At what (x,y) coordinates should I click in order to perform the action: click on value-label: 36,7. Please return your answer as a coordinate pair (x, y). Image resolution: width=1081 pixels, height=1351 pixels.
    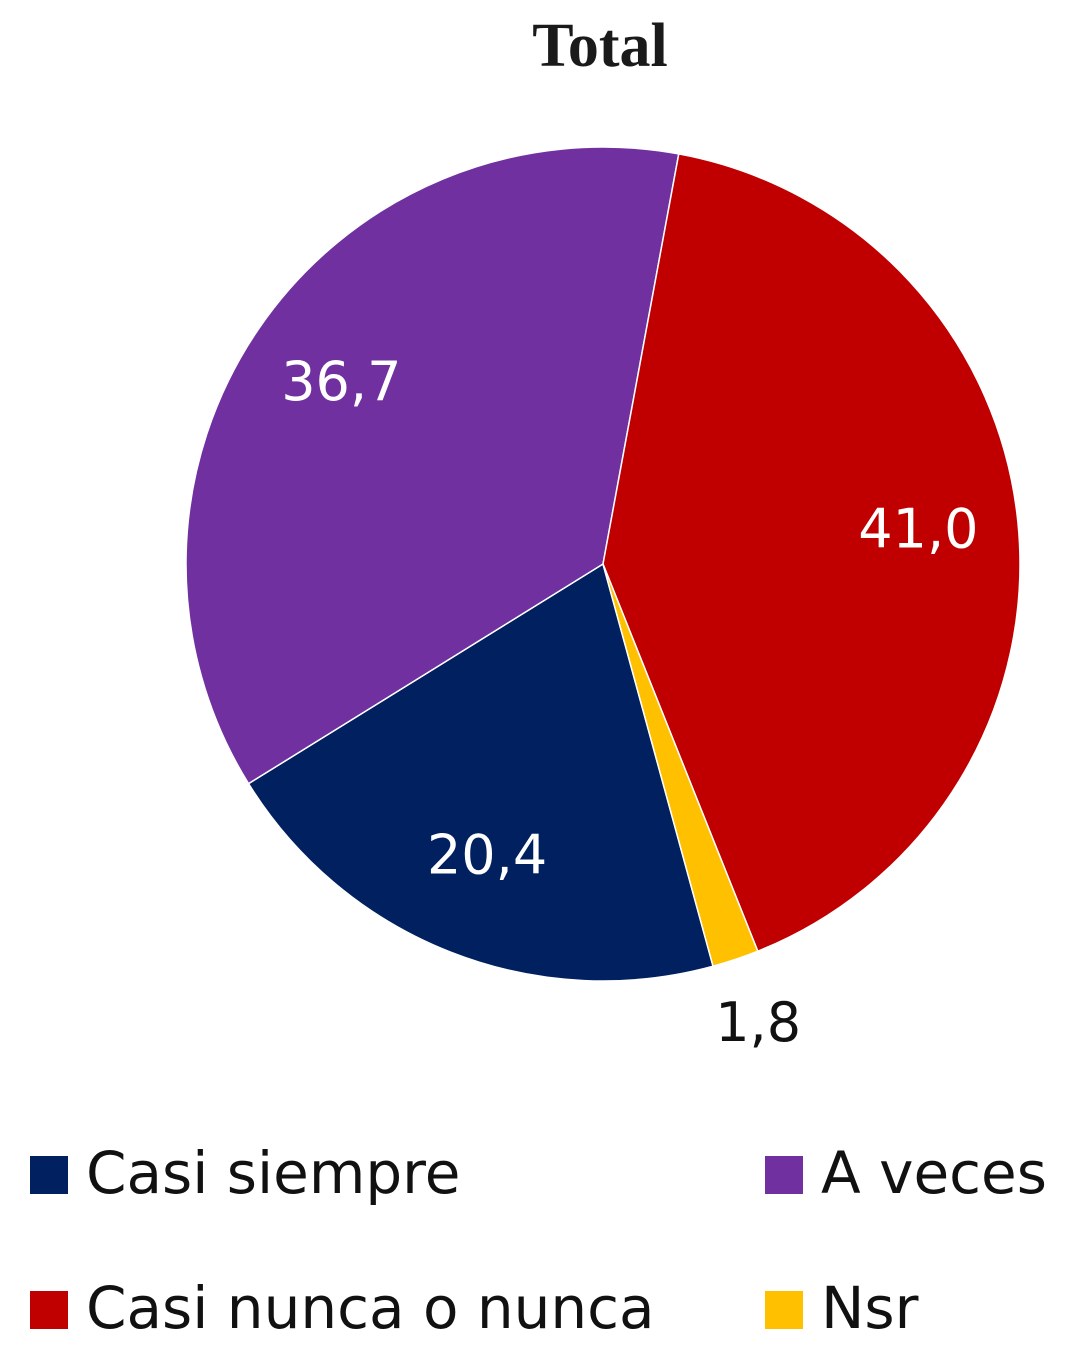
    Looking at the image, I should click on (341, 381).